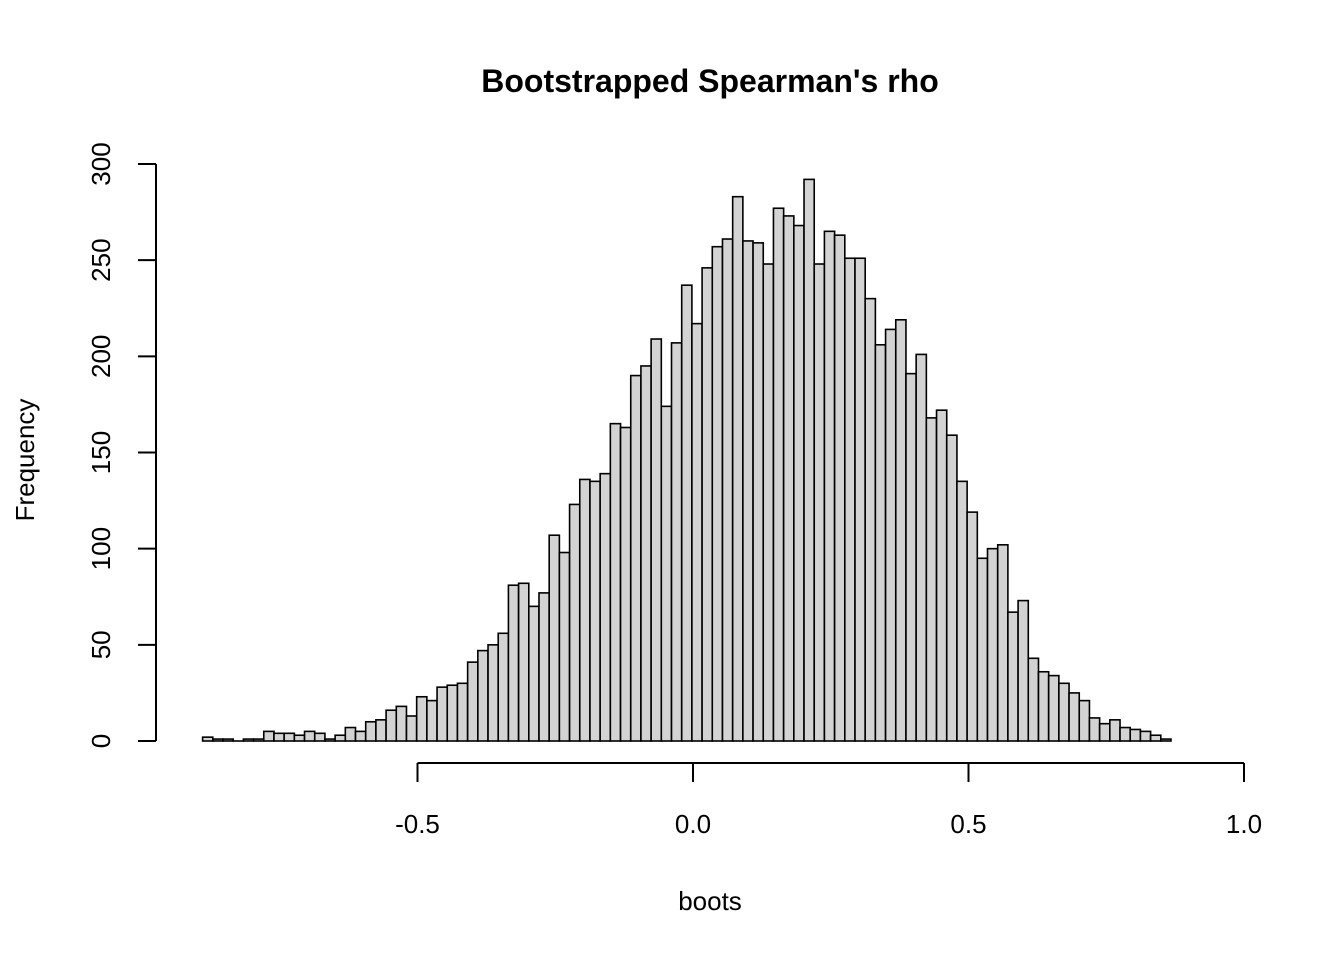 The image size is (1344, 960). I want to click on x-tick-label: 0.5, so click(968, 824).